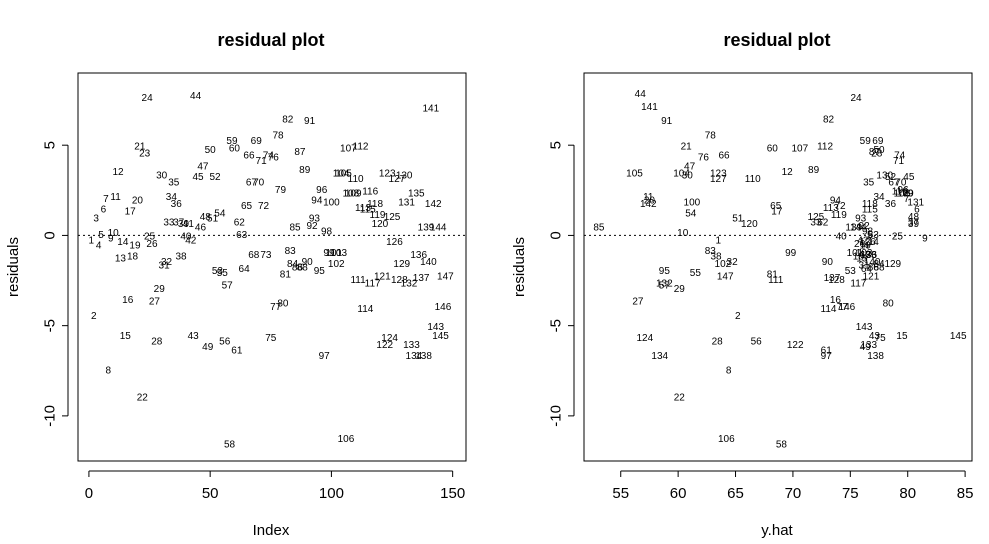 The image size is (989, 544). I want to click on point-label: 20, so click(138, 201).